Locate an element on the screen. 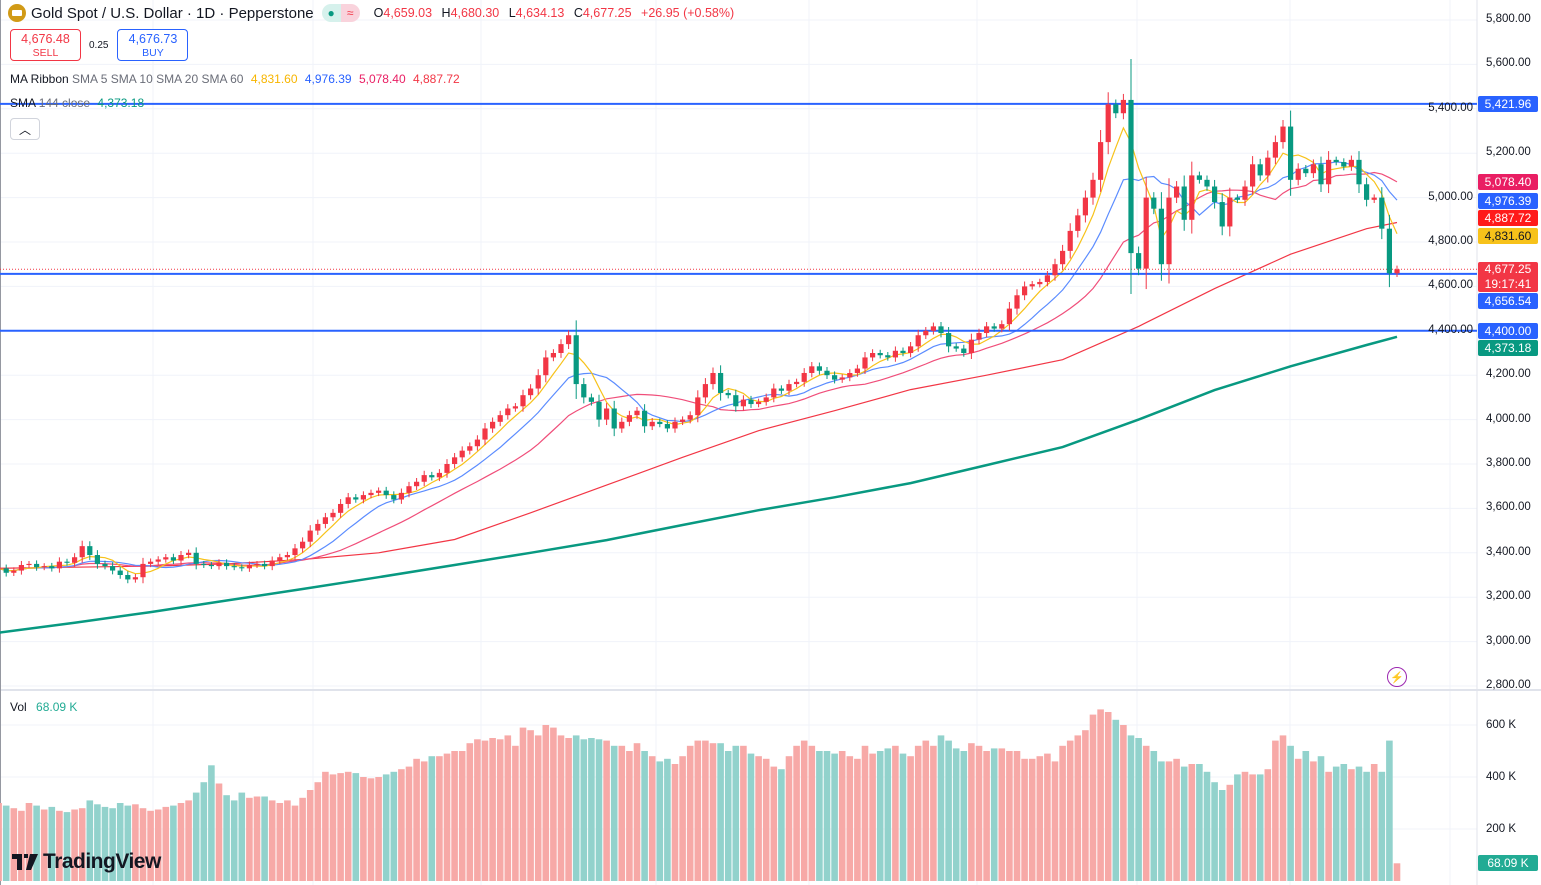 This screenshot has width=1541, height=885. sma144-legend: SMA 144 close 4,373.18 is located at coordinates (77, 103).